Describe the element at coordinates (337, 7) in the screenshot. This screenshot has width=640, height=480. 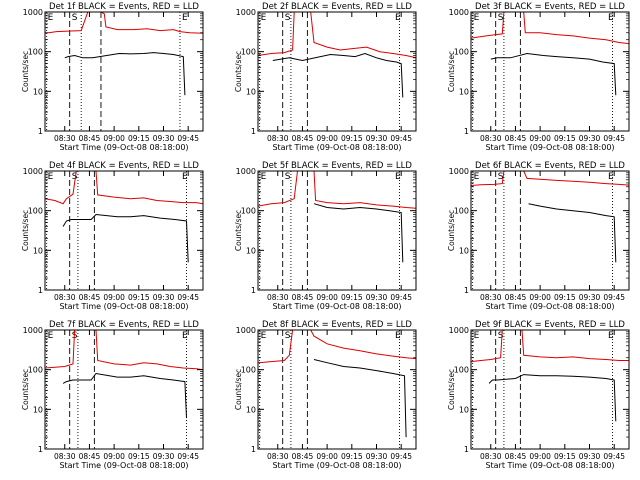
I see `panel-title: Det 2f BLACK = Events, RED = LLD` at that location.